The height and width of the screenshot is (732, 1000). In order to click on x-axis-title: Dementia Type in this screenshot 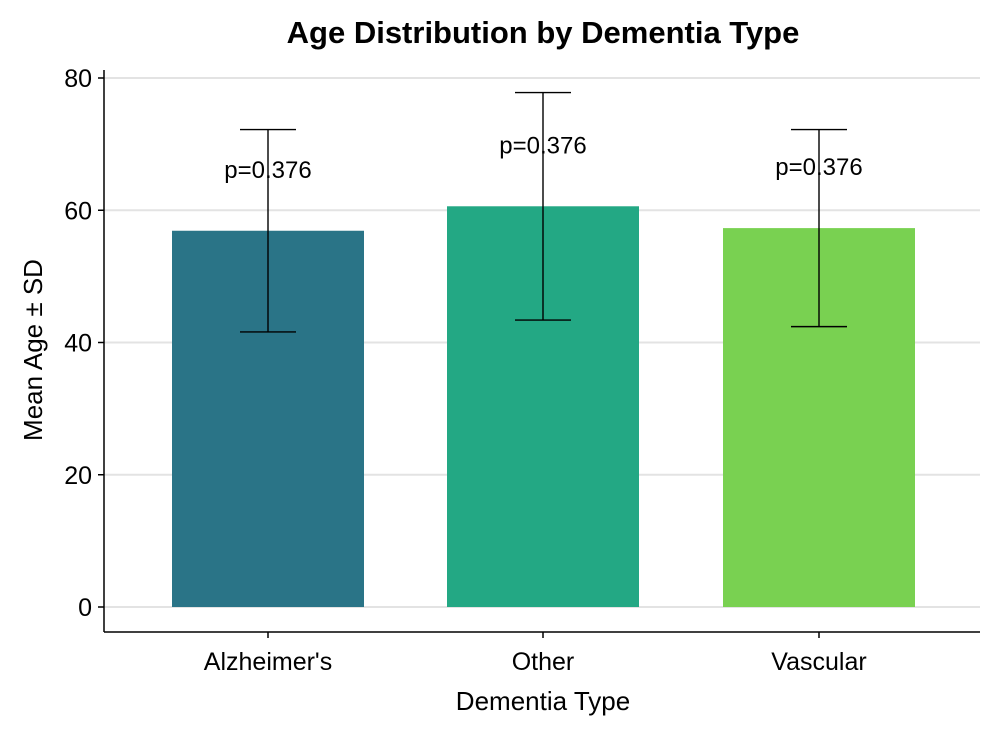, I will do `click(543, 701)`.